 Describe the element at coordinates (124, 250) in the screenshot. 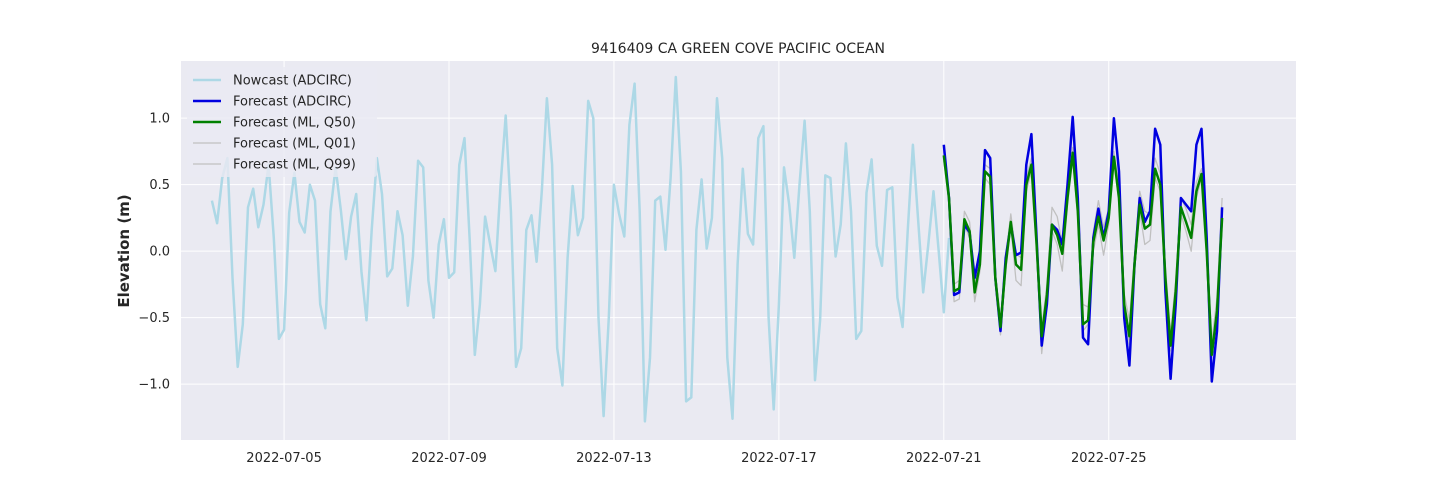

I see `y-axis-label: Elevation (m)` at that location.